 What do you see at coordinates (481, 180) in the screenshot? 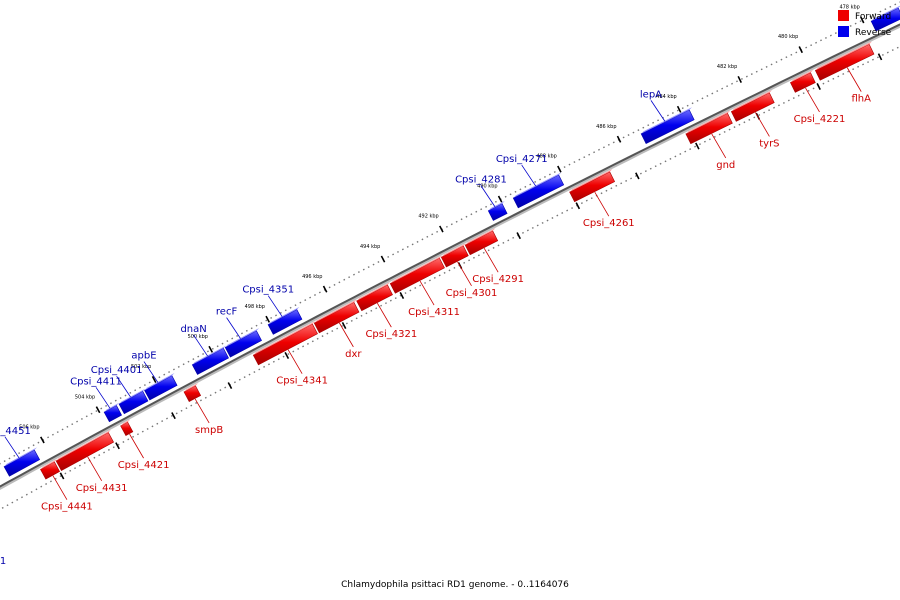
I see `reverse-gene-label: Cpsi_4281` at bounding box center [481, 180].